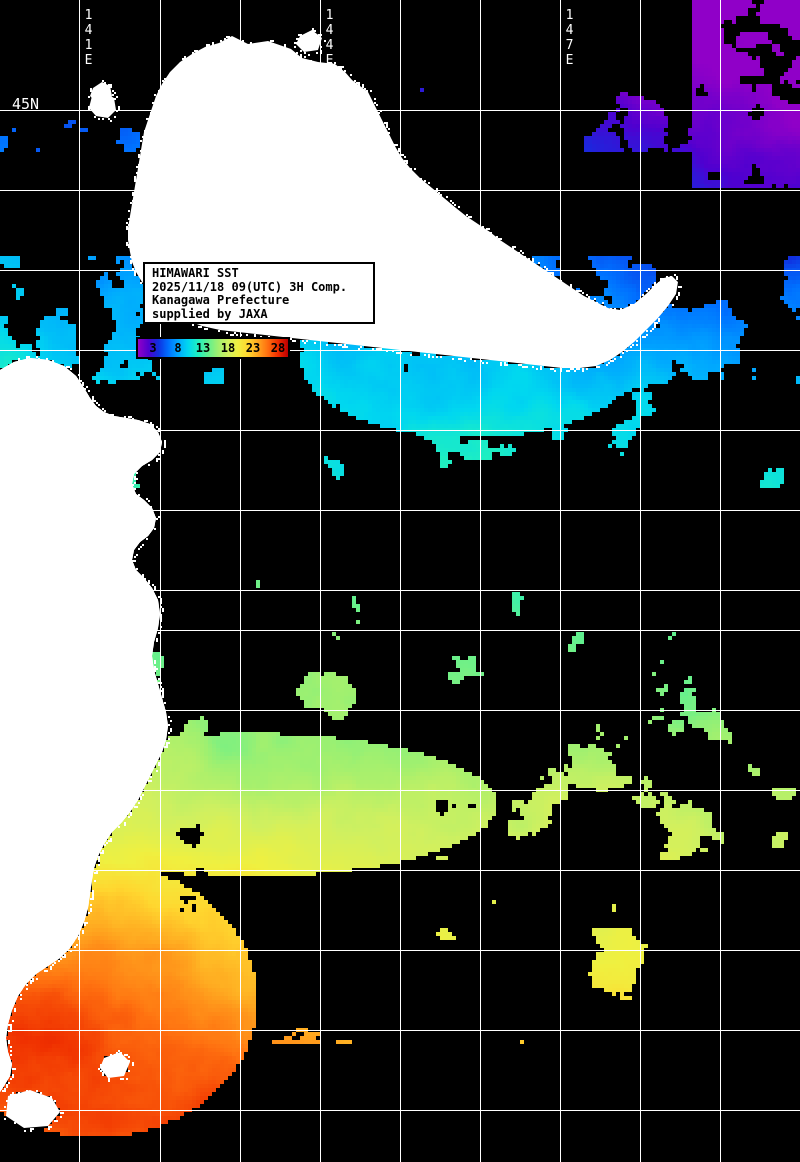 This screenshot has width=800, height=1162. I want to click on info-source: supplied by JAXA, so click(210, 313).